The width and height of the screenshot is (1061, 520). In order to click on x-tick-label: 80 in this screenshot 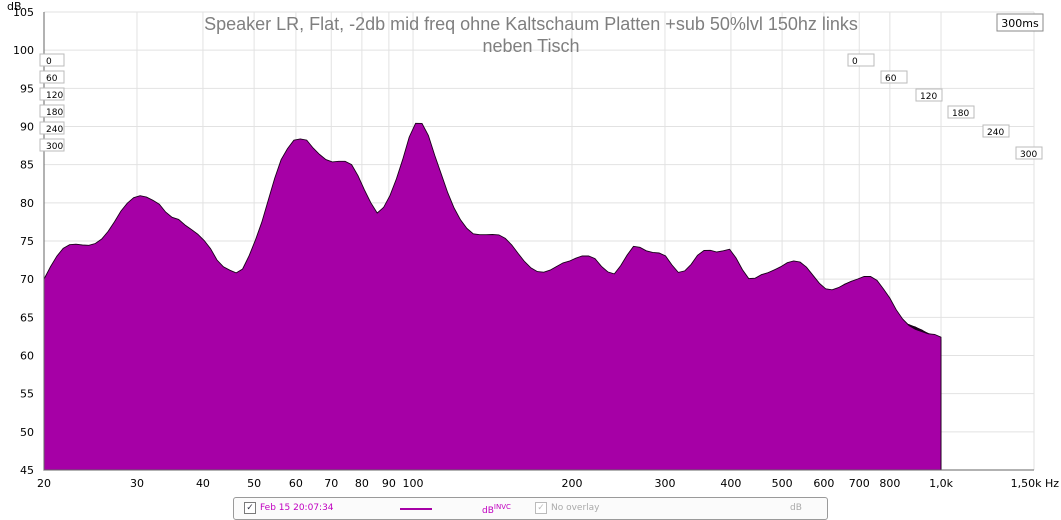, I will do `click(362, 483)`.